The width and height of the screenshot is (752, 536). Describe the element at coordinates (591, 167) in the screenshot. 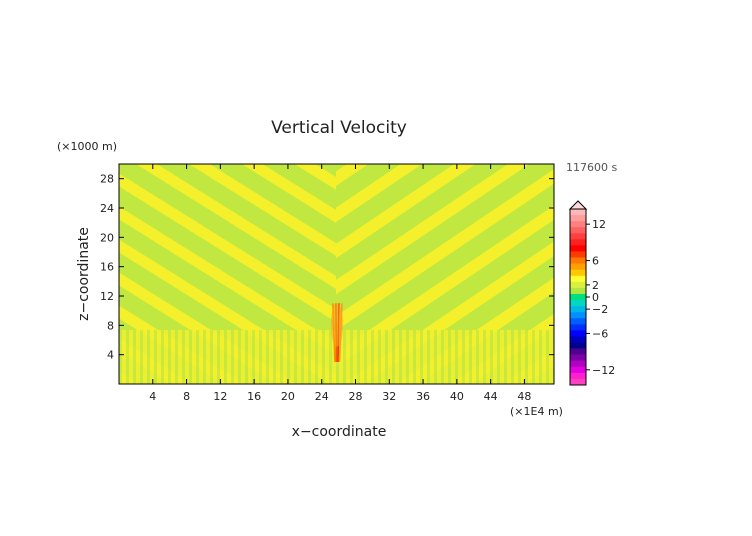

I see `time-label: 117600 s` at that location.